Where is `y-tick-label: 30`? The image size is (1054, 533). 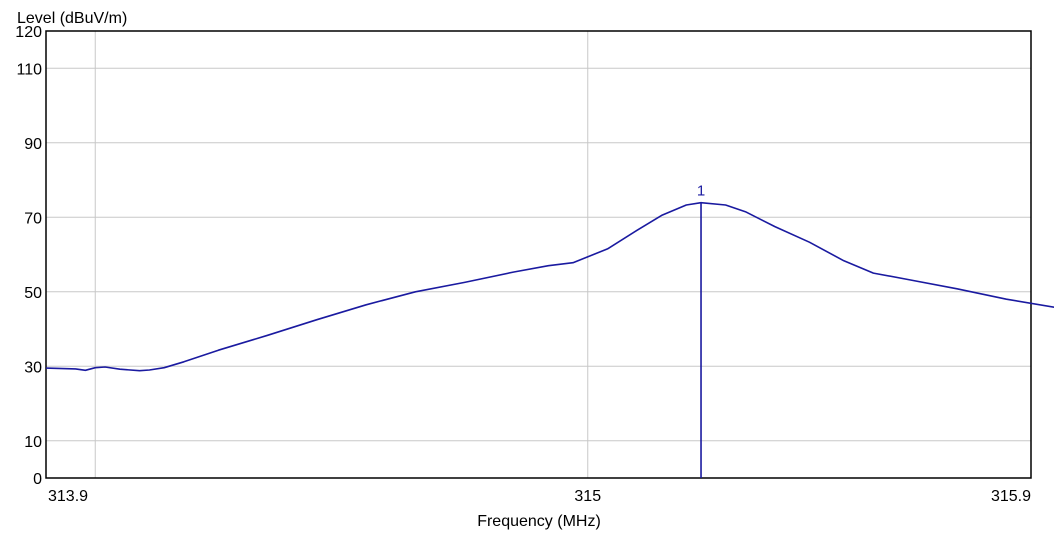 y-tick-label: 30 is located at coordinates (33, 367).